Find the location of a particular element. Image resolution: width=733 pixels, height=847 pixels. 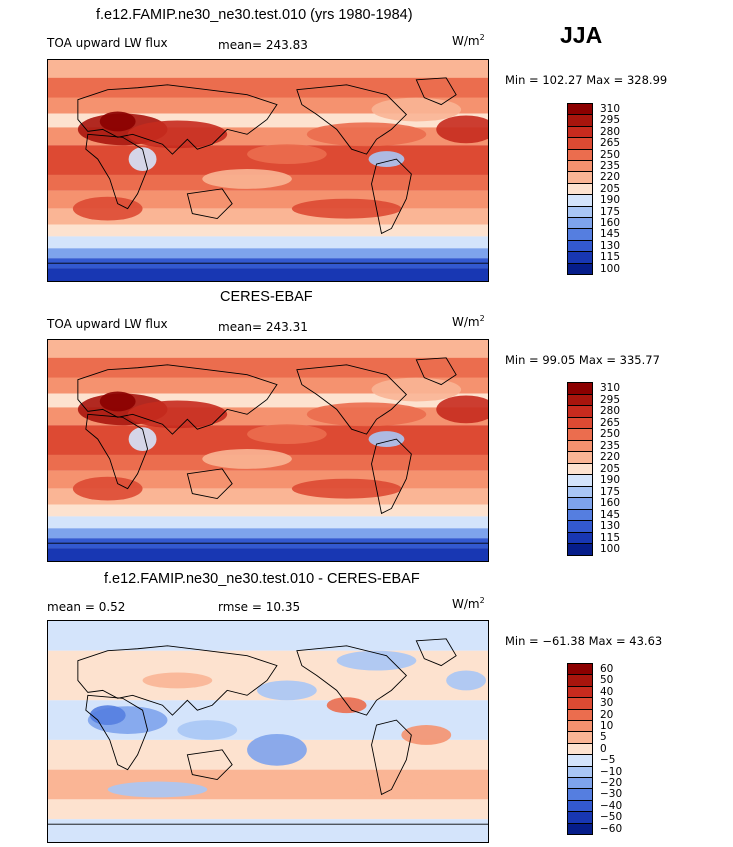

panel-2-variable-label: TOA upward LW flux is located at coordinates (107, 324).